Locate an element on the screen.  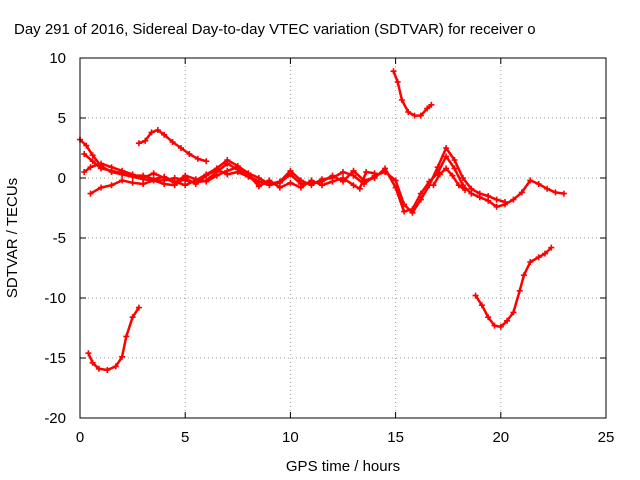
x-axis-label: GPS time / hours is located at coordinates (343, 466).